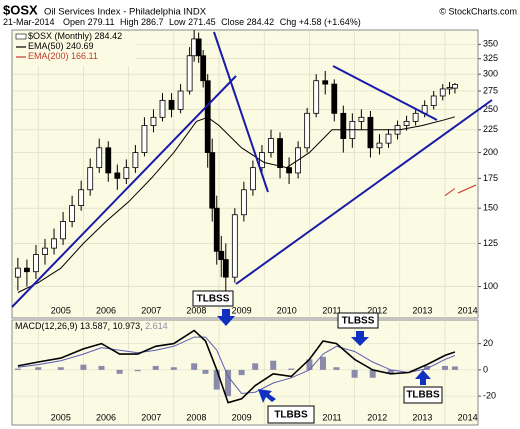 The image size is (520, 429). I want to click on y-tick-label: 200, so click(490, 152).